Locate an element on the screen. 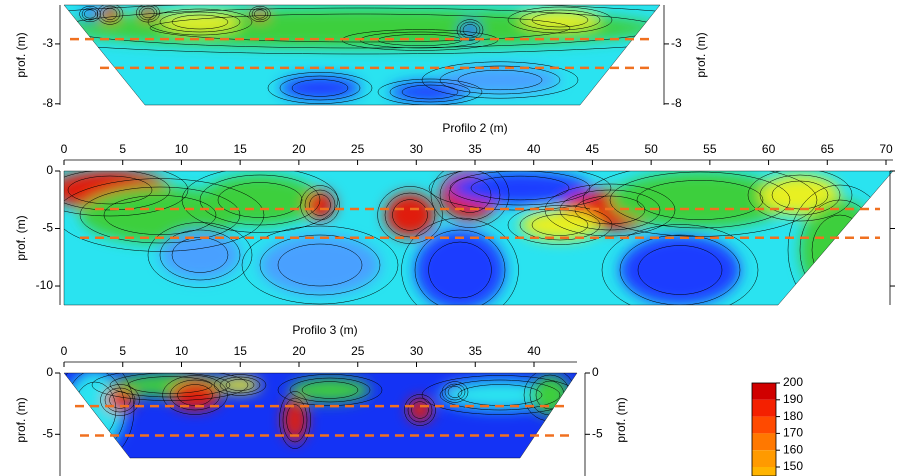 The image size is (907, 476). y-axis-label: prof. (m) is located at coordinates (21, 237).